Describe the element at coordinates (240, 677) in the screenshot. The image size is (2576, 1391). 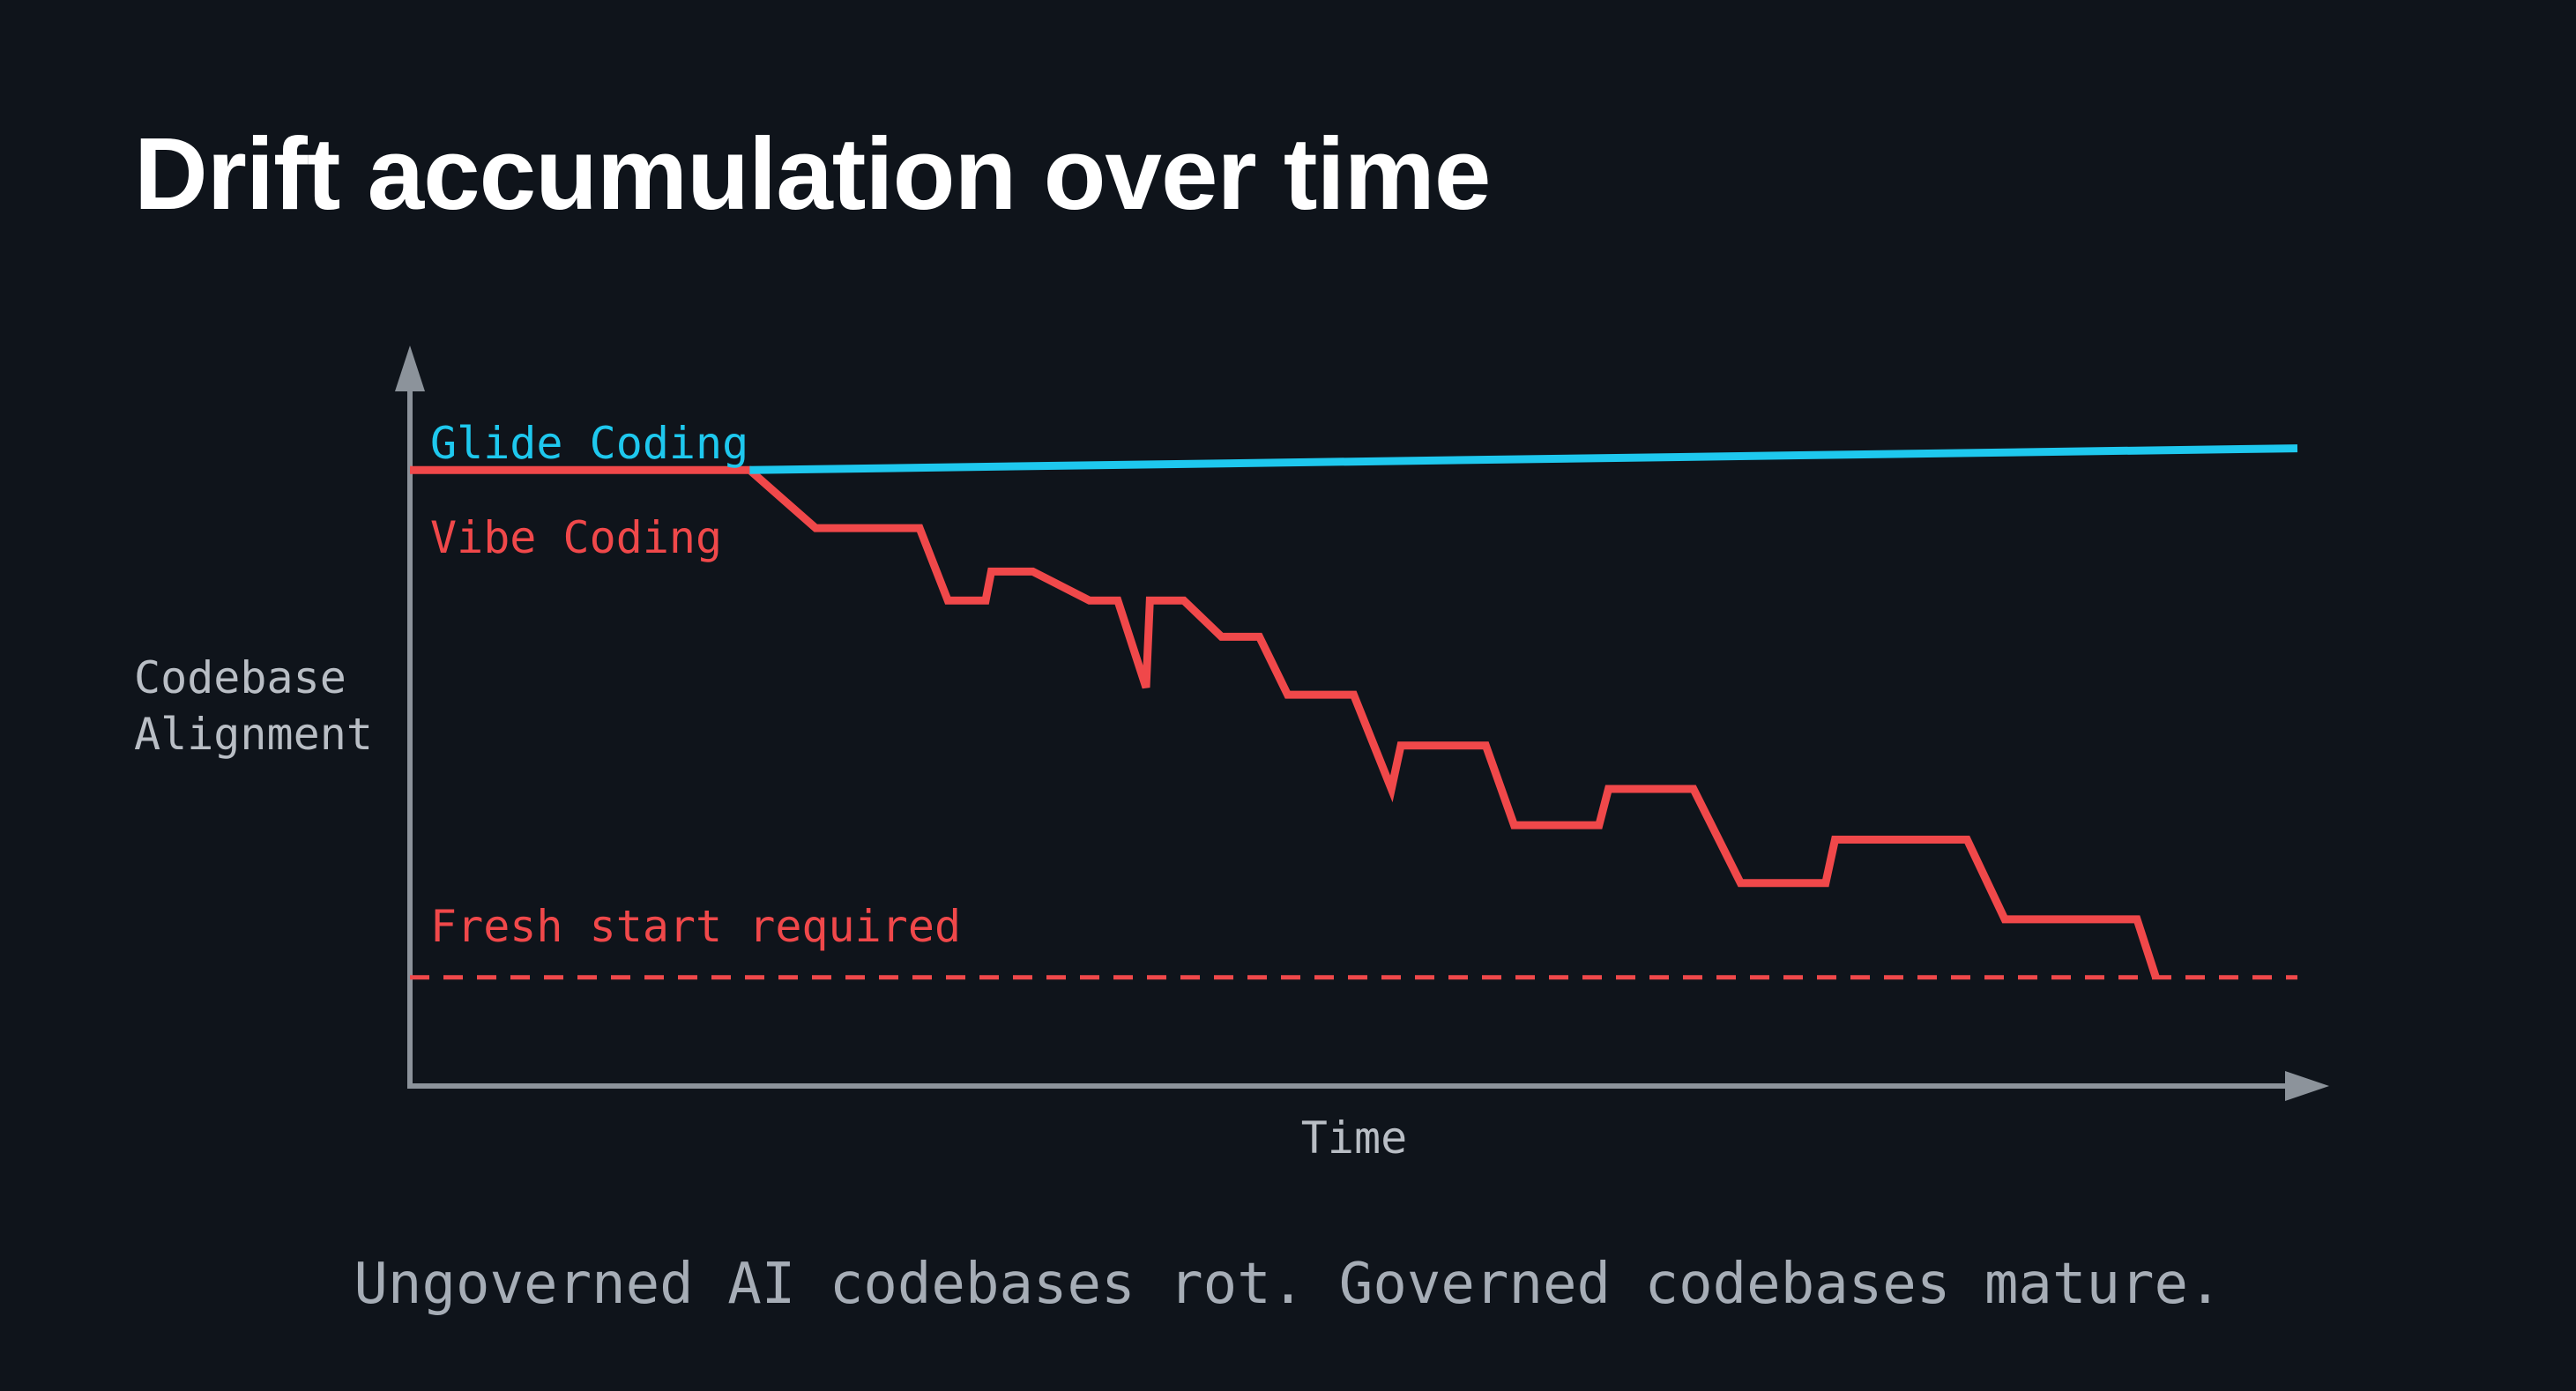
I see `y-axis-label-line-1: Codebase` at that location.